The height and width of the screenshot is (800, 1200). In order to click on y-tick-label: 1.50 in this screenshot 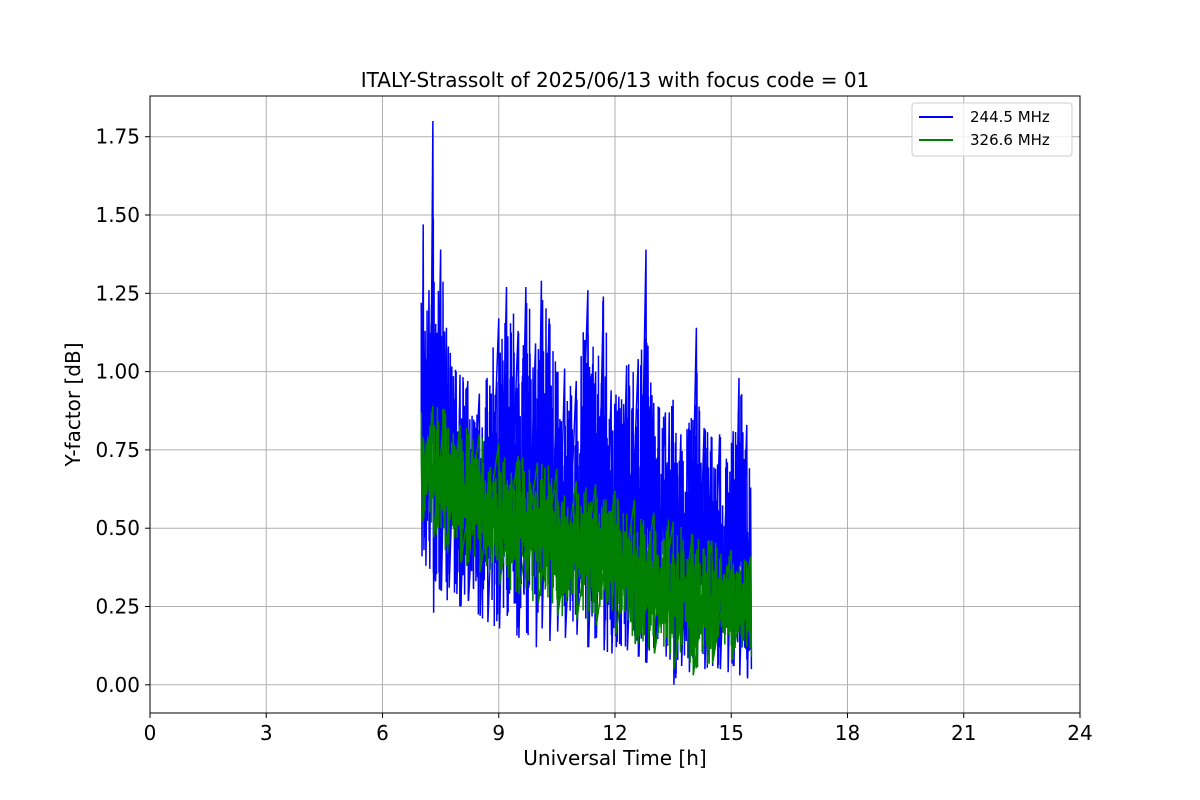, I will do `click(117, 215)`.